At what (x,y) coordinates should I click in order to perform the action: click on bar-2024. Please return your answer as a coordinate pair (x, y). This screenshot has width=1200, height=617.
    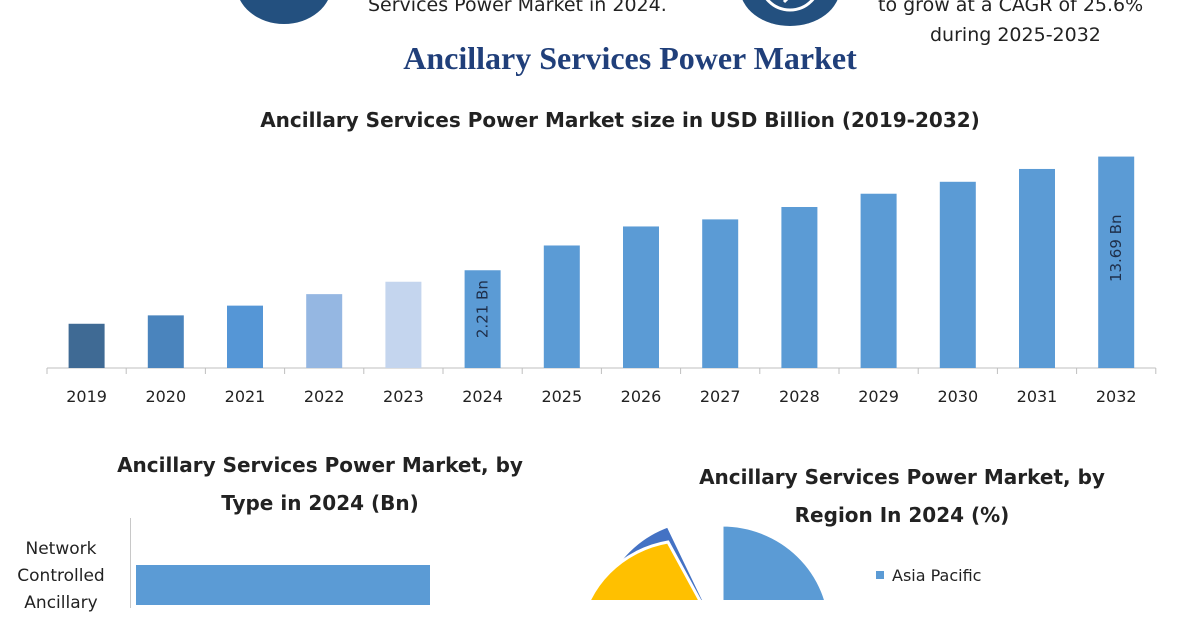
    Looking at the image, I should click on (482, 319).